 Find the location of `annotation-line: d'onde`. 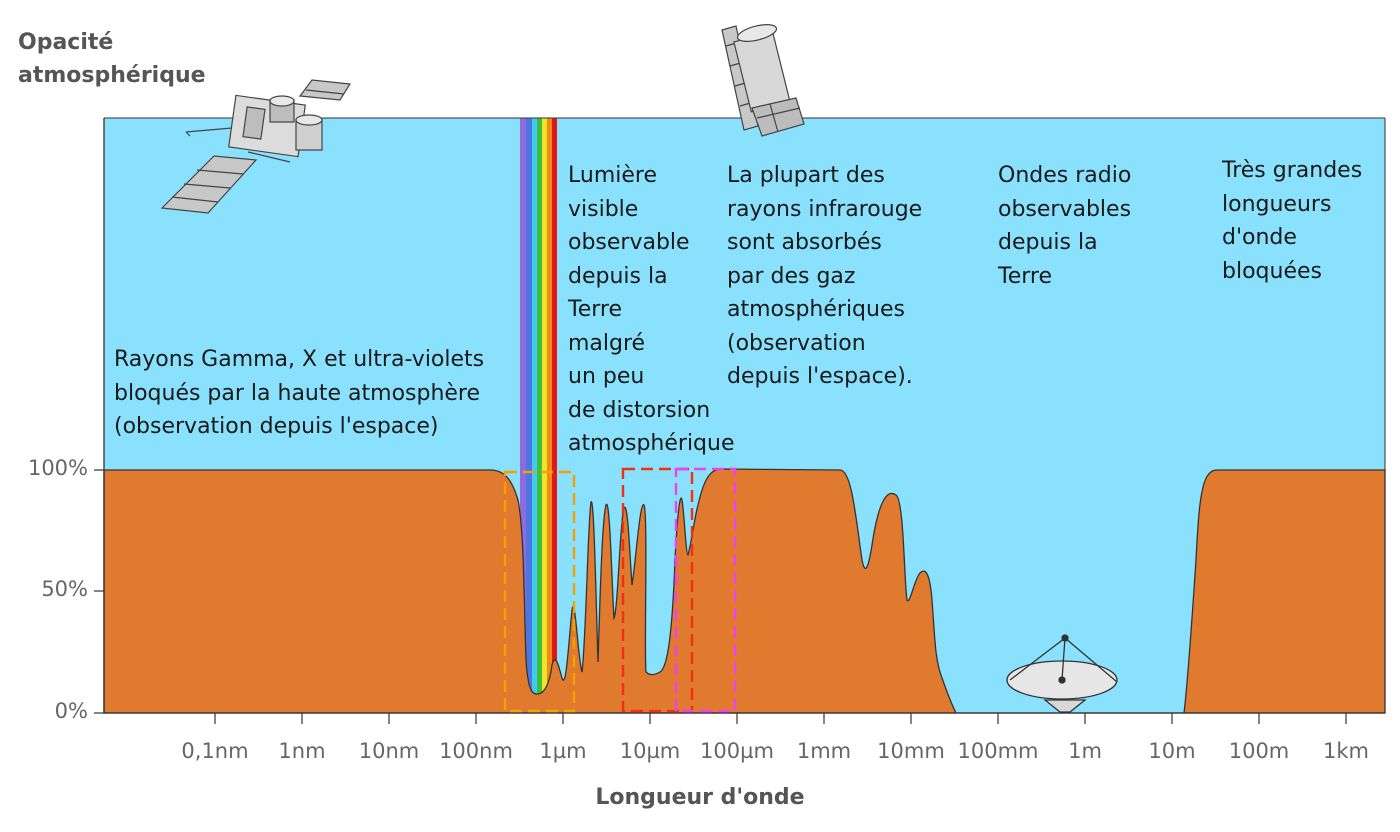

annotation-line: d'onde is located at coordinates (1259, 237).